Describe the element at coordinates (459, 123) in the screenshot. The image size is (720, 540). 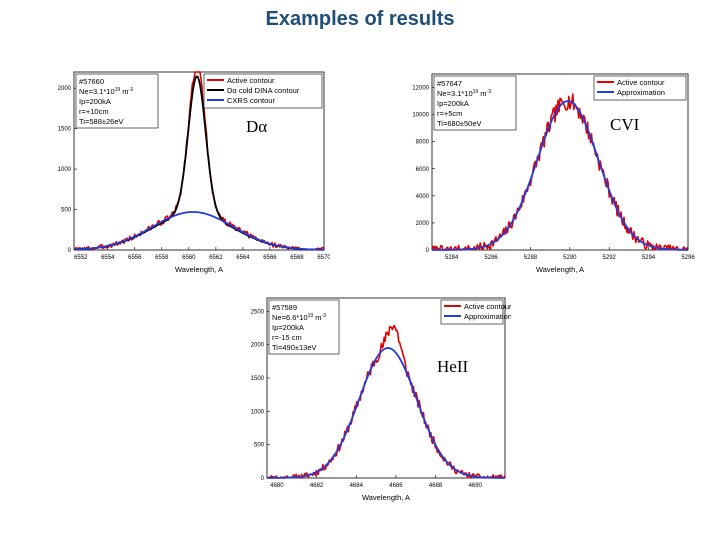
I see `info-line: Ti=680±50eV` at that location.